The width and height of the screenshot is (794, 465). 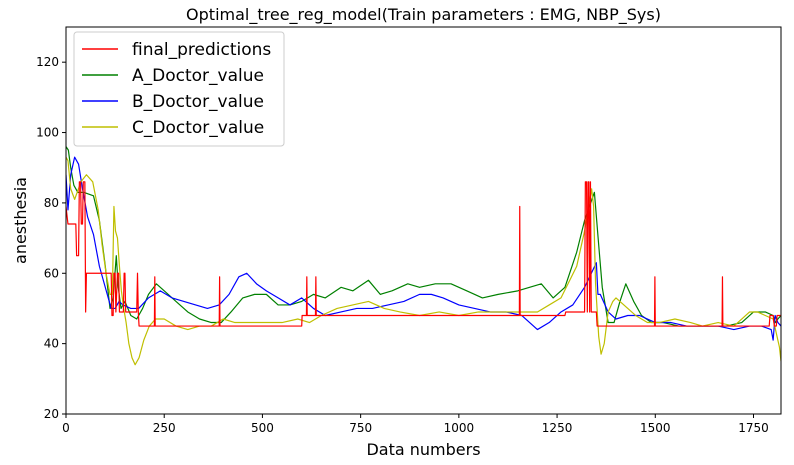 What do you see at coordinates (201, 50) in the screenshot?
I see `legend-label: final_predictions` at bounding box center [201, 50].